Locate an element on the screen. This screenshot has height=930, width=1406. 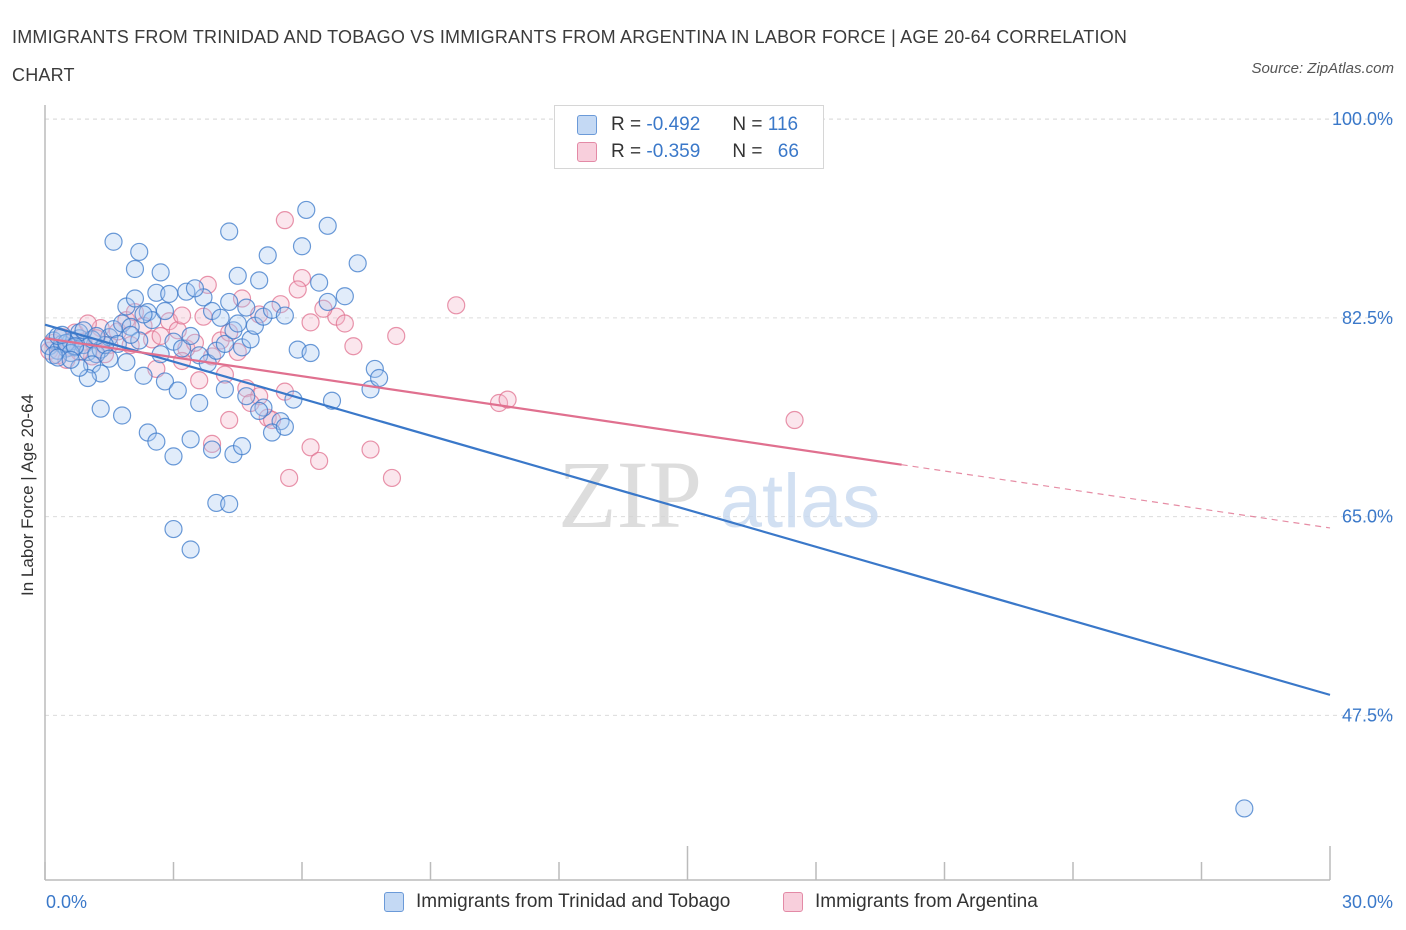
trend-line is located at coordinates (473, 401).